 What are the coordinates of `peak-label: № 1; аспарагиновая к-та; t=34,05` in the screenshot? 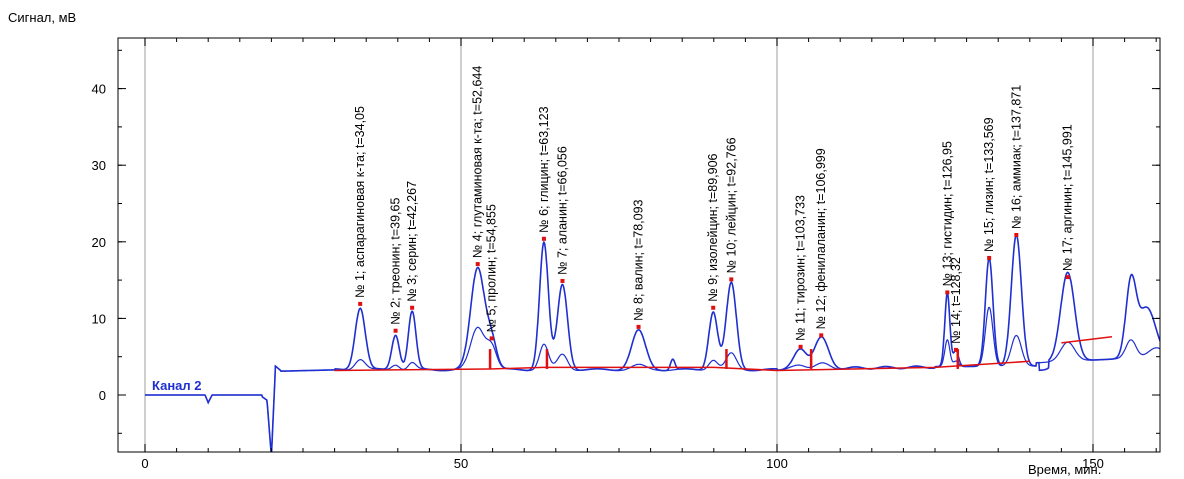 It's located at (360, 202).